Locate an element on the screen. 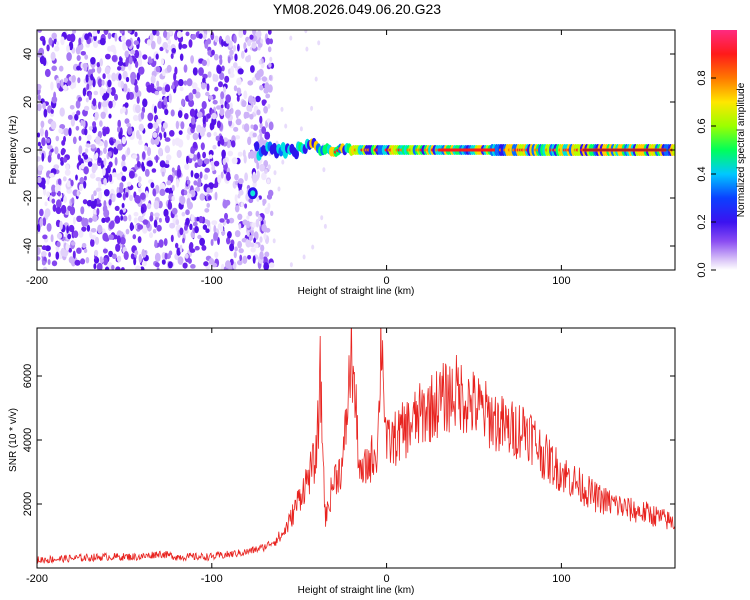 The height and width of the screenshot is (600, 750). snr-x-tick-label: -200 is located at coordinates (37, 579).